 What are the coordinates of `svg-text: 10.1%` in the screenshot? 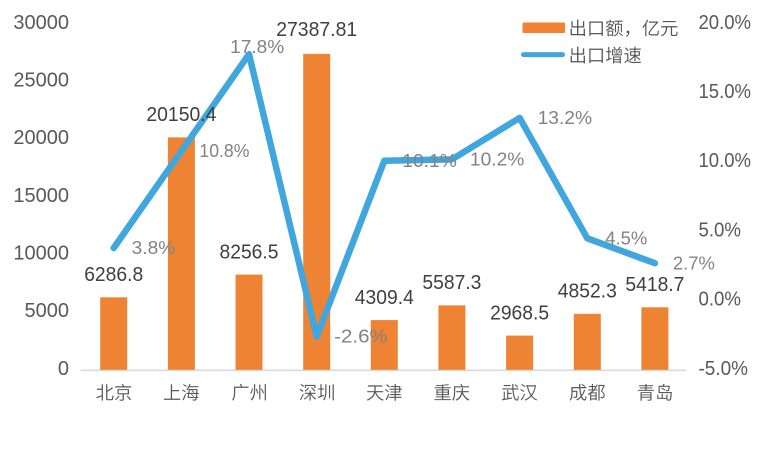 It's located at (429, 160).